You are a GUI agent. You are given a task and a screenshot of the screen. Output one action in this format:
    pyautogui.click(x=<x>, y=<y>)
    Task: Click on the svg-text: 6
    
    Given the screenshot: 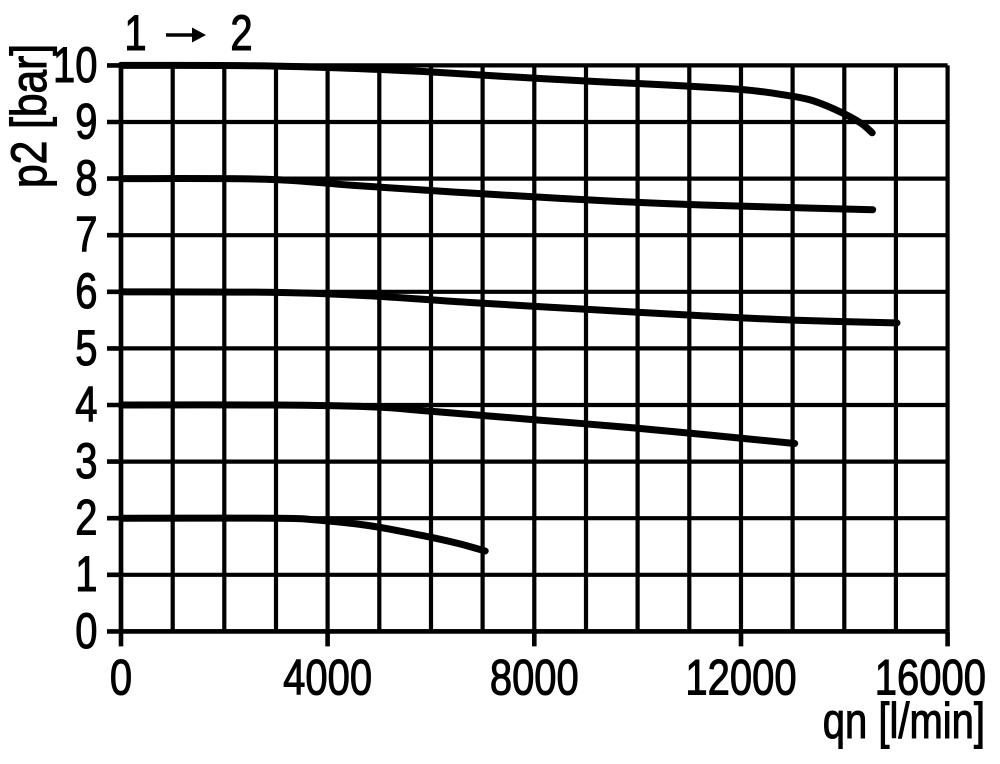 What is the action you would take?
    pyautogui.click(x=86, y=291)
    